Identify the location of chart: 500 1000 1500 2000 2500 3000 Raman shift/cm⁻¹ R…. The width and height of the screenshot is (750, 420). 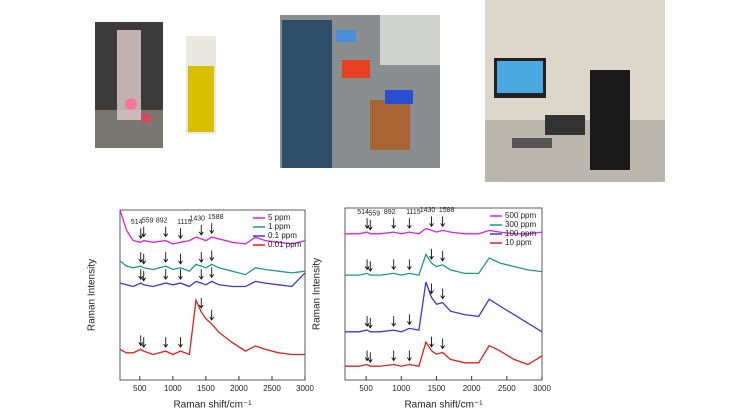
(200, 310).